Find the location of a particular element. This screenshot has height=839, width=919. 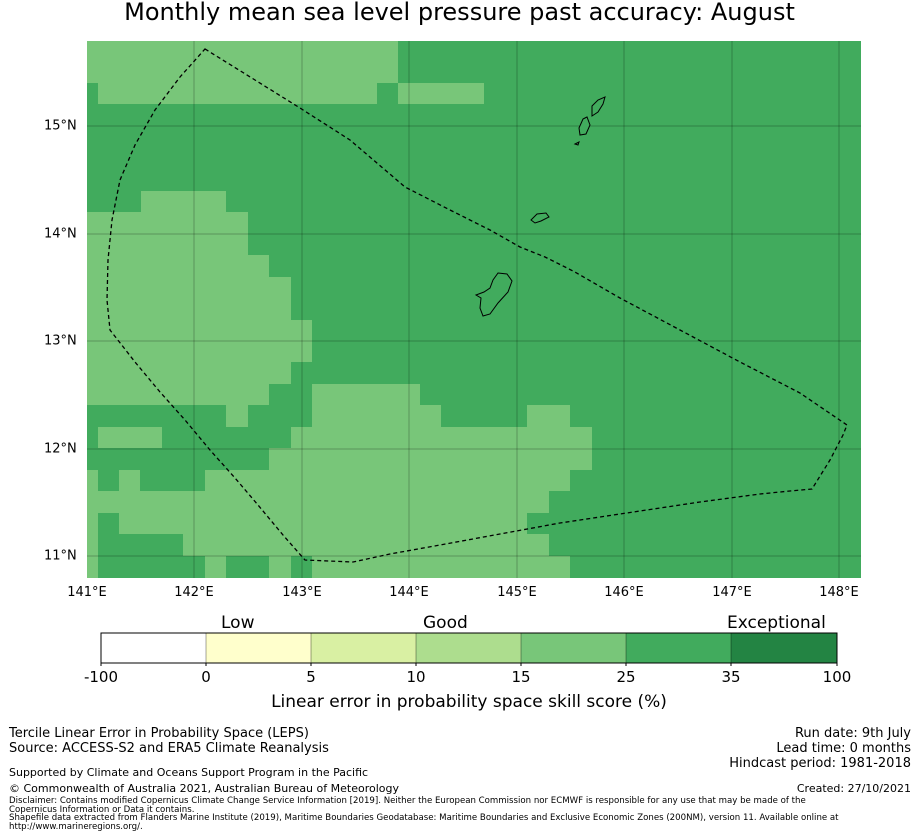

colorbar-label: 100 is located at coordinates (837, 677).